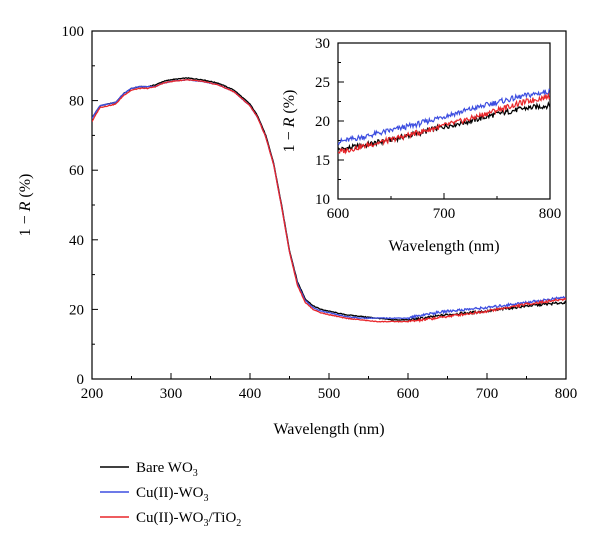 The height and width of the screenshot is (553, 600). I want to click on inset-x-axis-title: Wavelength (nm), so click(443, 246).